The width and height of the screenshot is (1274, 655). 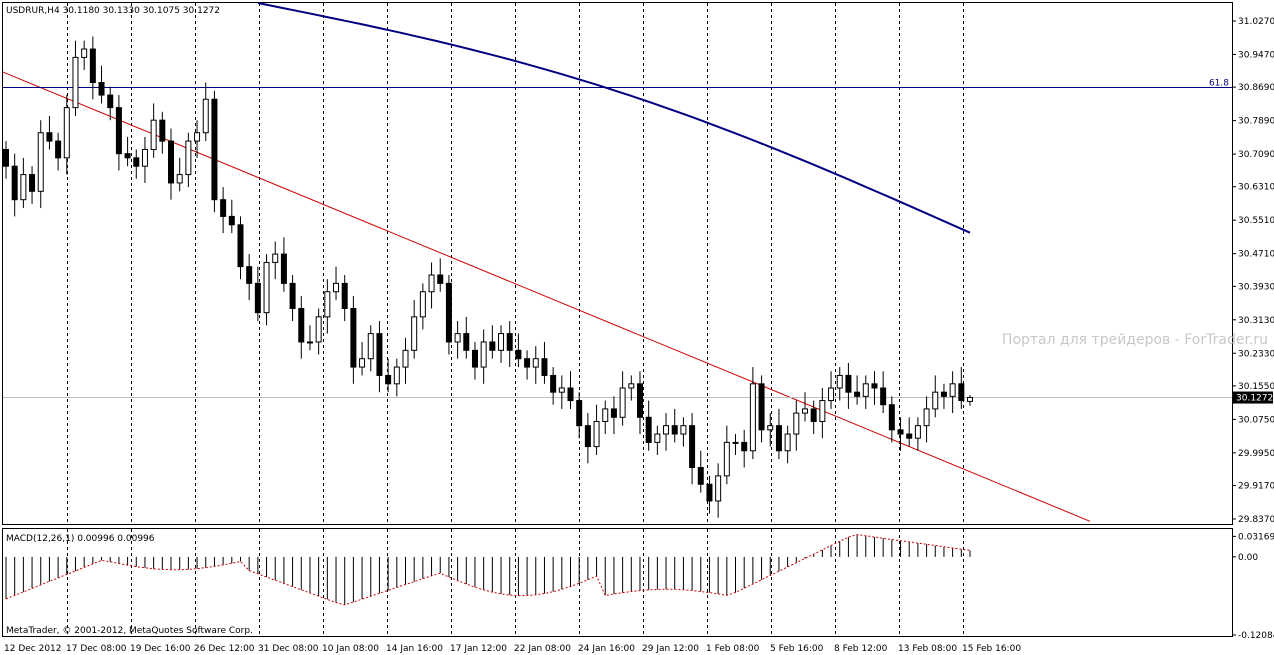 I want to click on macd-tick-label: -0.12084, so click(x=1256, y=636).